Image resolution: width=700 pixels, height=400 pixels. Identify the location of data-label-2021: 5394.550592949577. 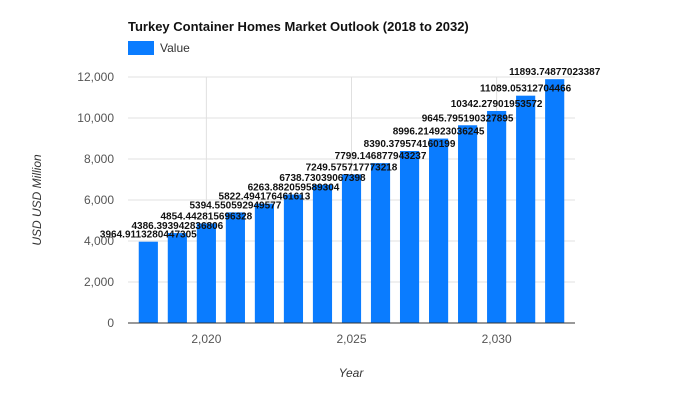
(236, 205).